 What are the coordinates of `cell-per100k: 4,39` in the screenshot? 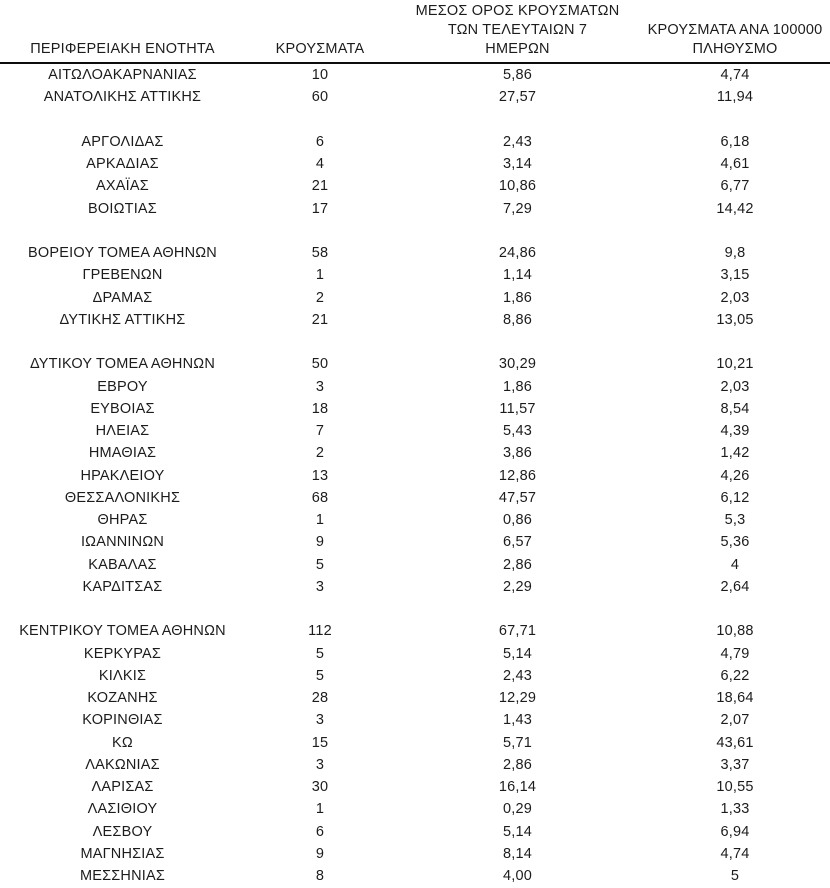 It's located at (735, 431).